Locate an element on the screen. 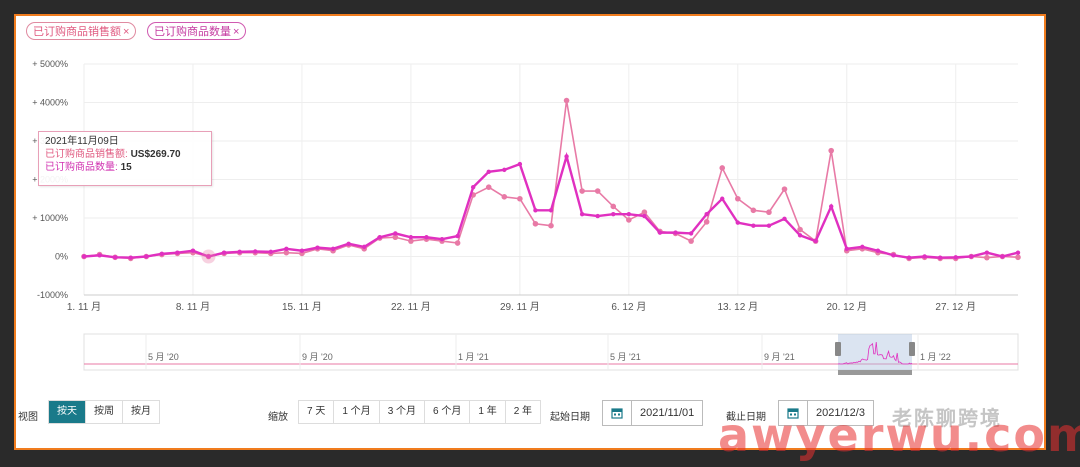 The image size is (1080, 467). zoom-label: 缩放 is located at coordinates (278, 417).